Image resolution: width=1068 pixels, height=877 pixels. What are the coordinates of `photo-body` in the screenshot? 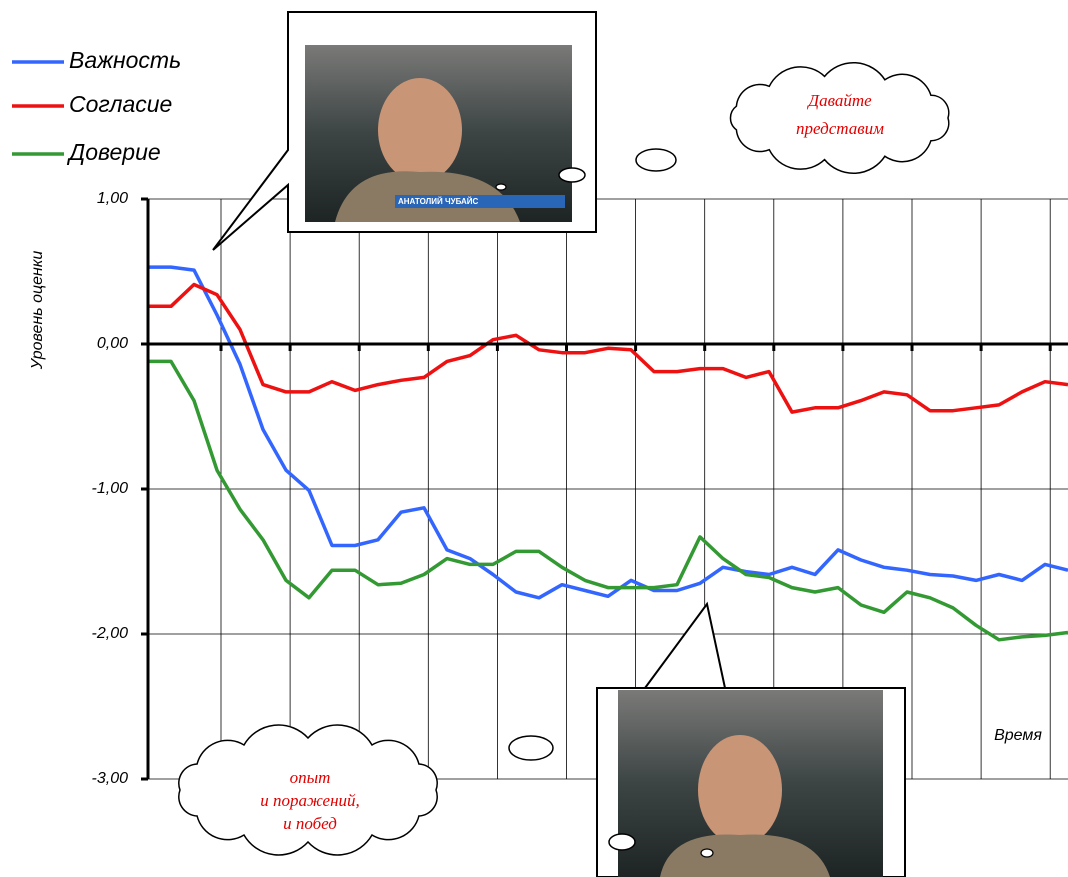 It's located at (745, 855).